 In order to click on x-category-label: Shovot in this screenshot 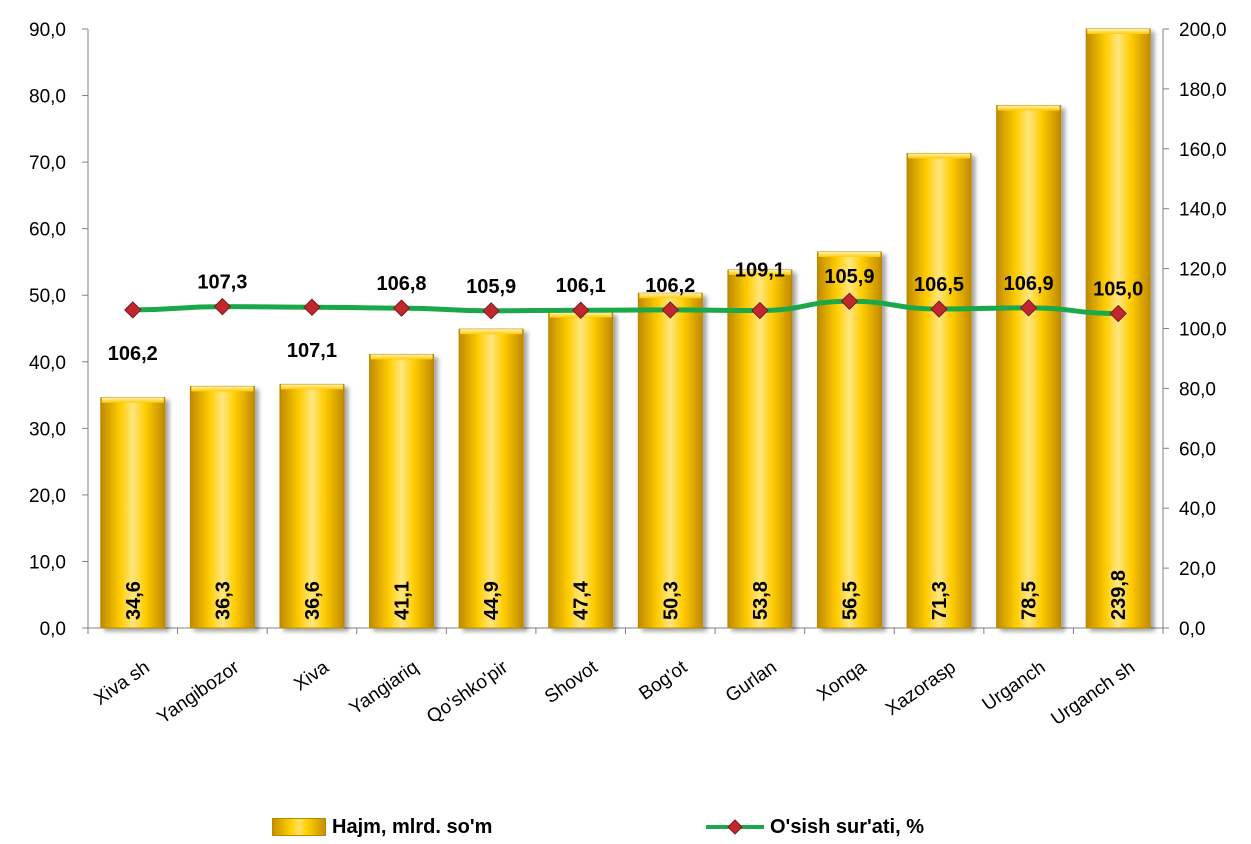, I will do `click(571, 682)`.